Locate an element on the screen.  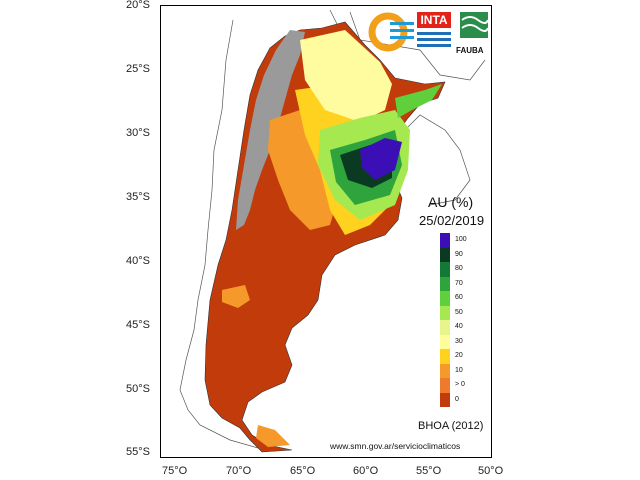
legend-tick-label: 70 is located at coordinates (459, 283).